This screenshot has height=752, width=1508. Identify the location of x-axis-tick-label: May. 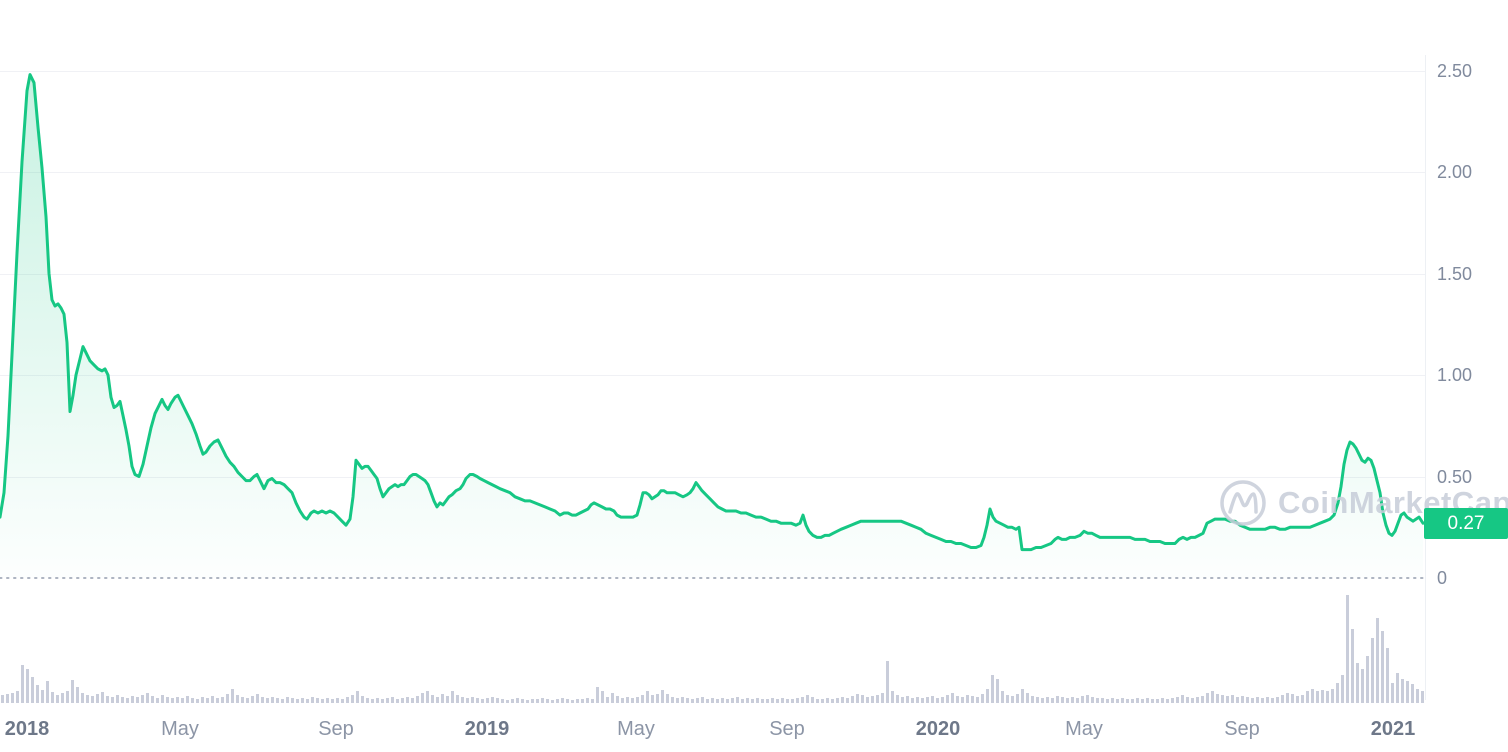
(1084, 729).